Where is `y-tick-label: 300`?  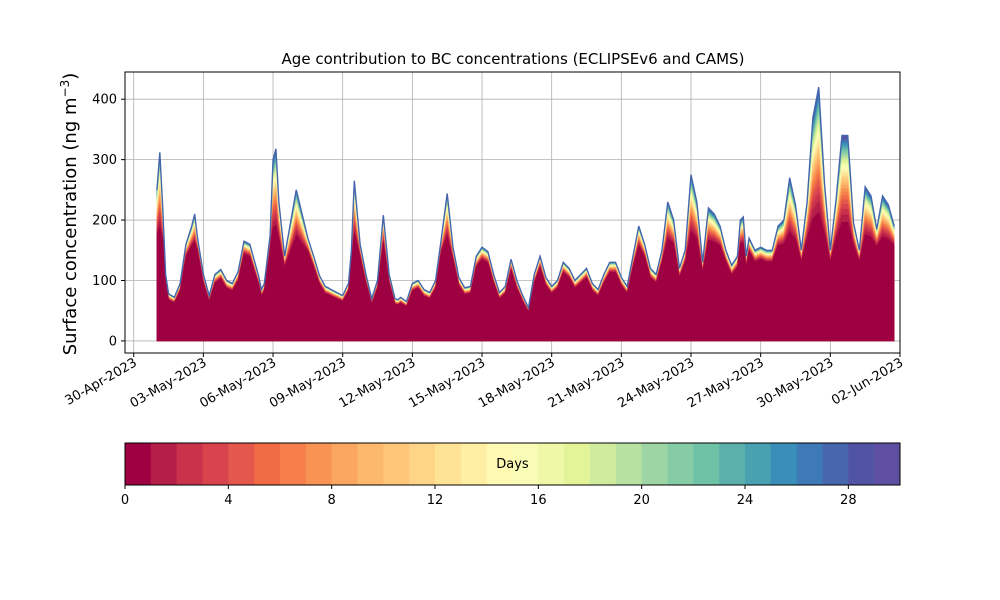 y-tick-label: 300 is located at coordinates (104, 160).